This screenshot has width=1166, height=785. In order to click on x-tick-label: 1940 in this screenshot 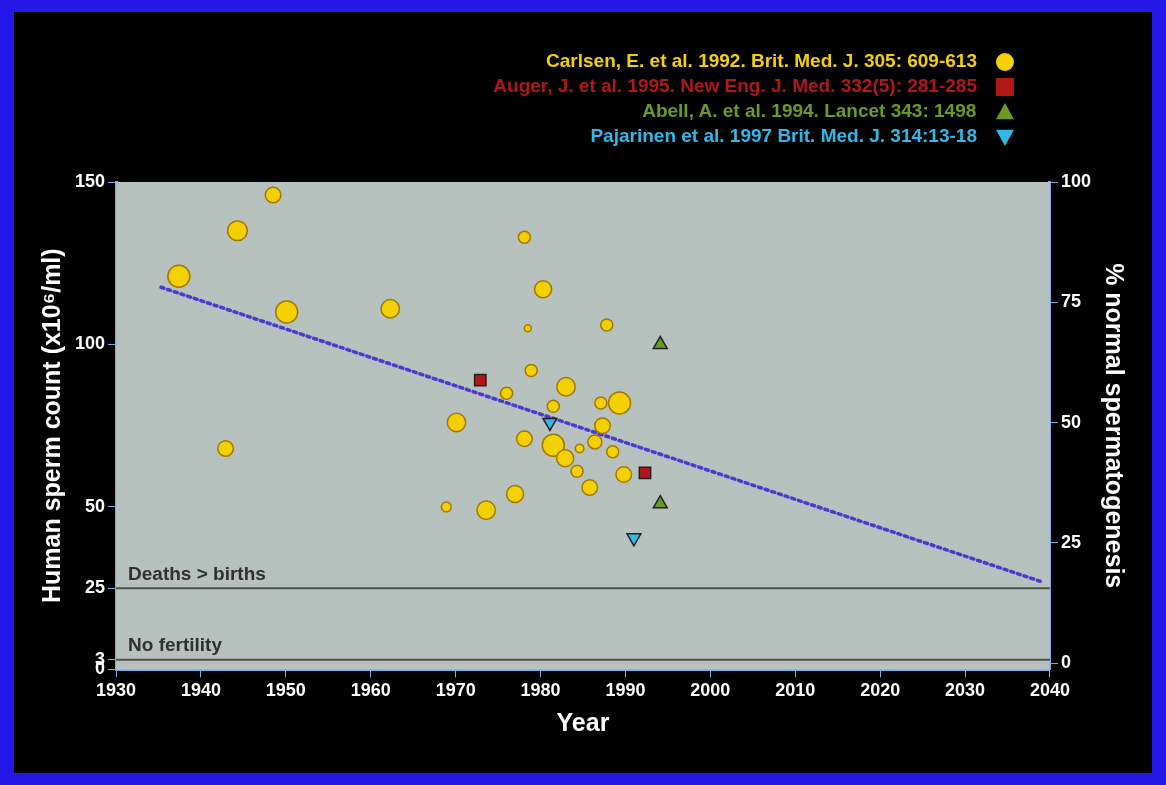, I will do `click(200, 690)`.